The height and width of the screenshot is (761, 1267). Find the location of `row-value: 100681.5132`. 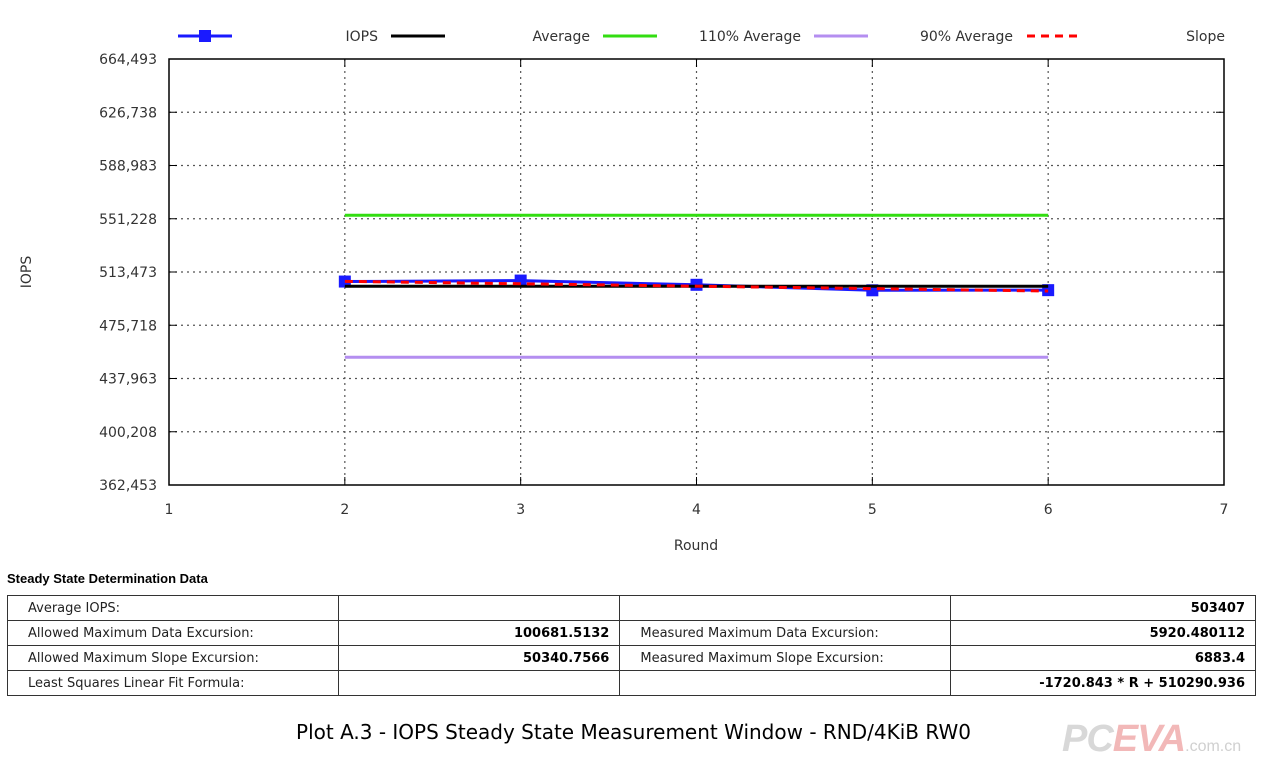

row-value: 100681.5132 is located at coordinates (479, 633).